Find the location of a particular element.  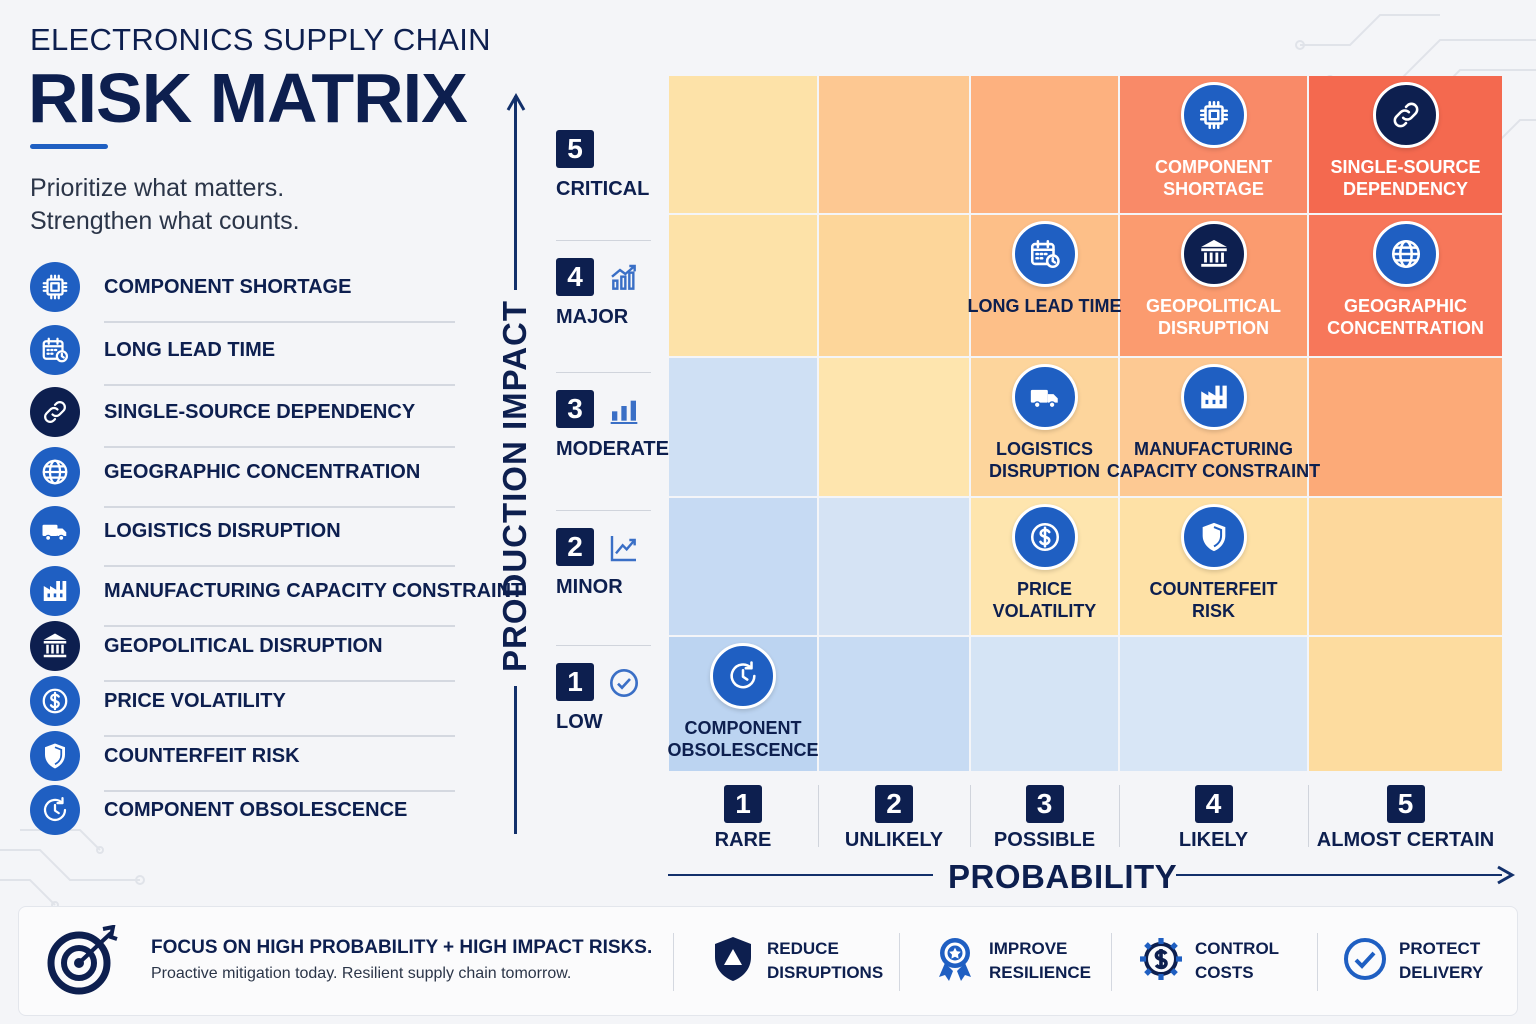

y-axis-line-bottom is located at coordinates (515, 760).